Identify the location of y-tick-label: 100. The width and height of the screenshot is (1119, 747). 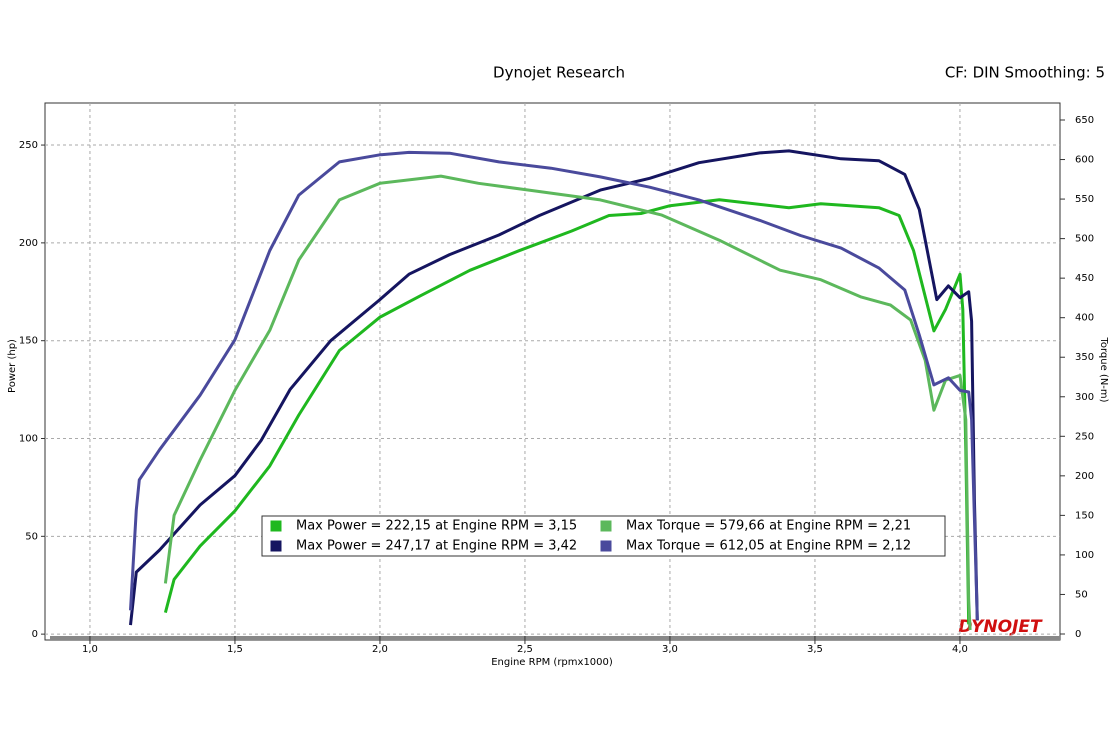
(28, 439).